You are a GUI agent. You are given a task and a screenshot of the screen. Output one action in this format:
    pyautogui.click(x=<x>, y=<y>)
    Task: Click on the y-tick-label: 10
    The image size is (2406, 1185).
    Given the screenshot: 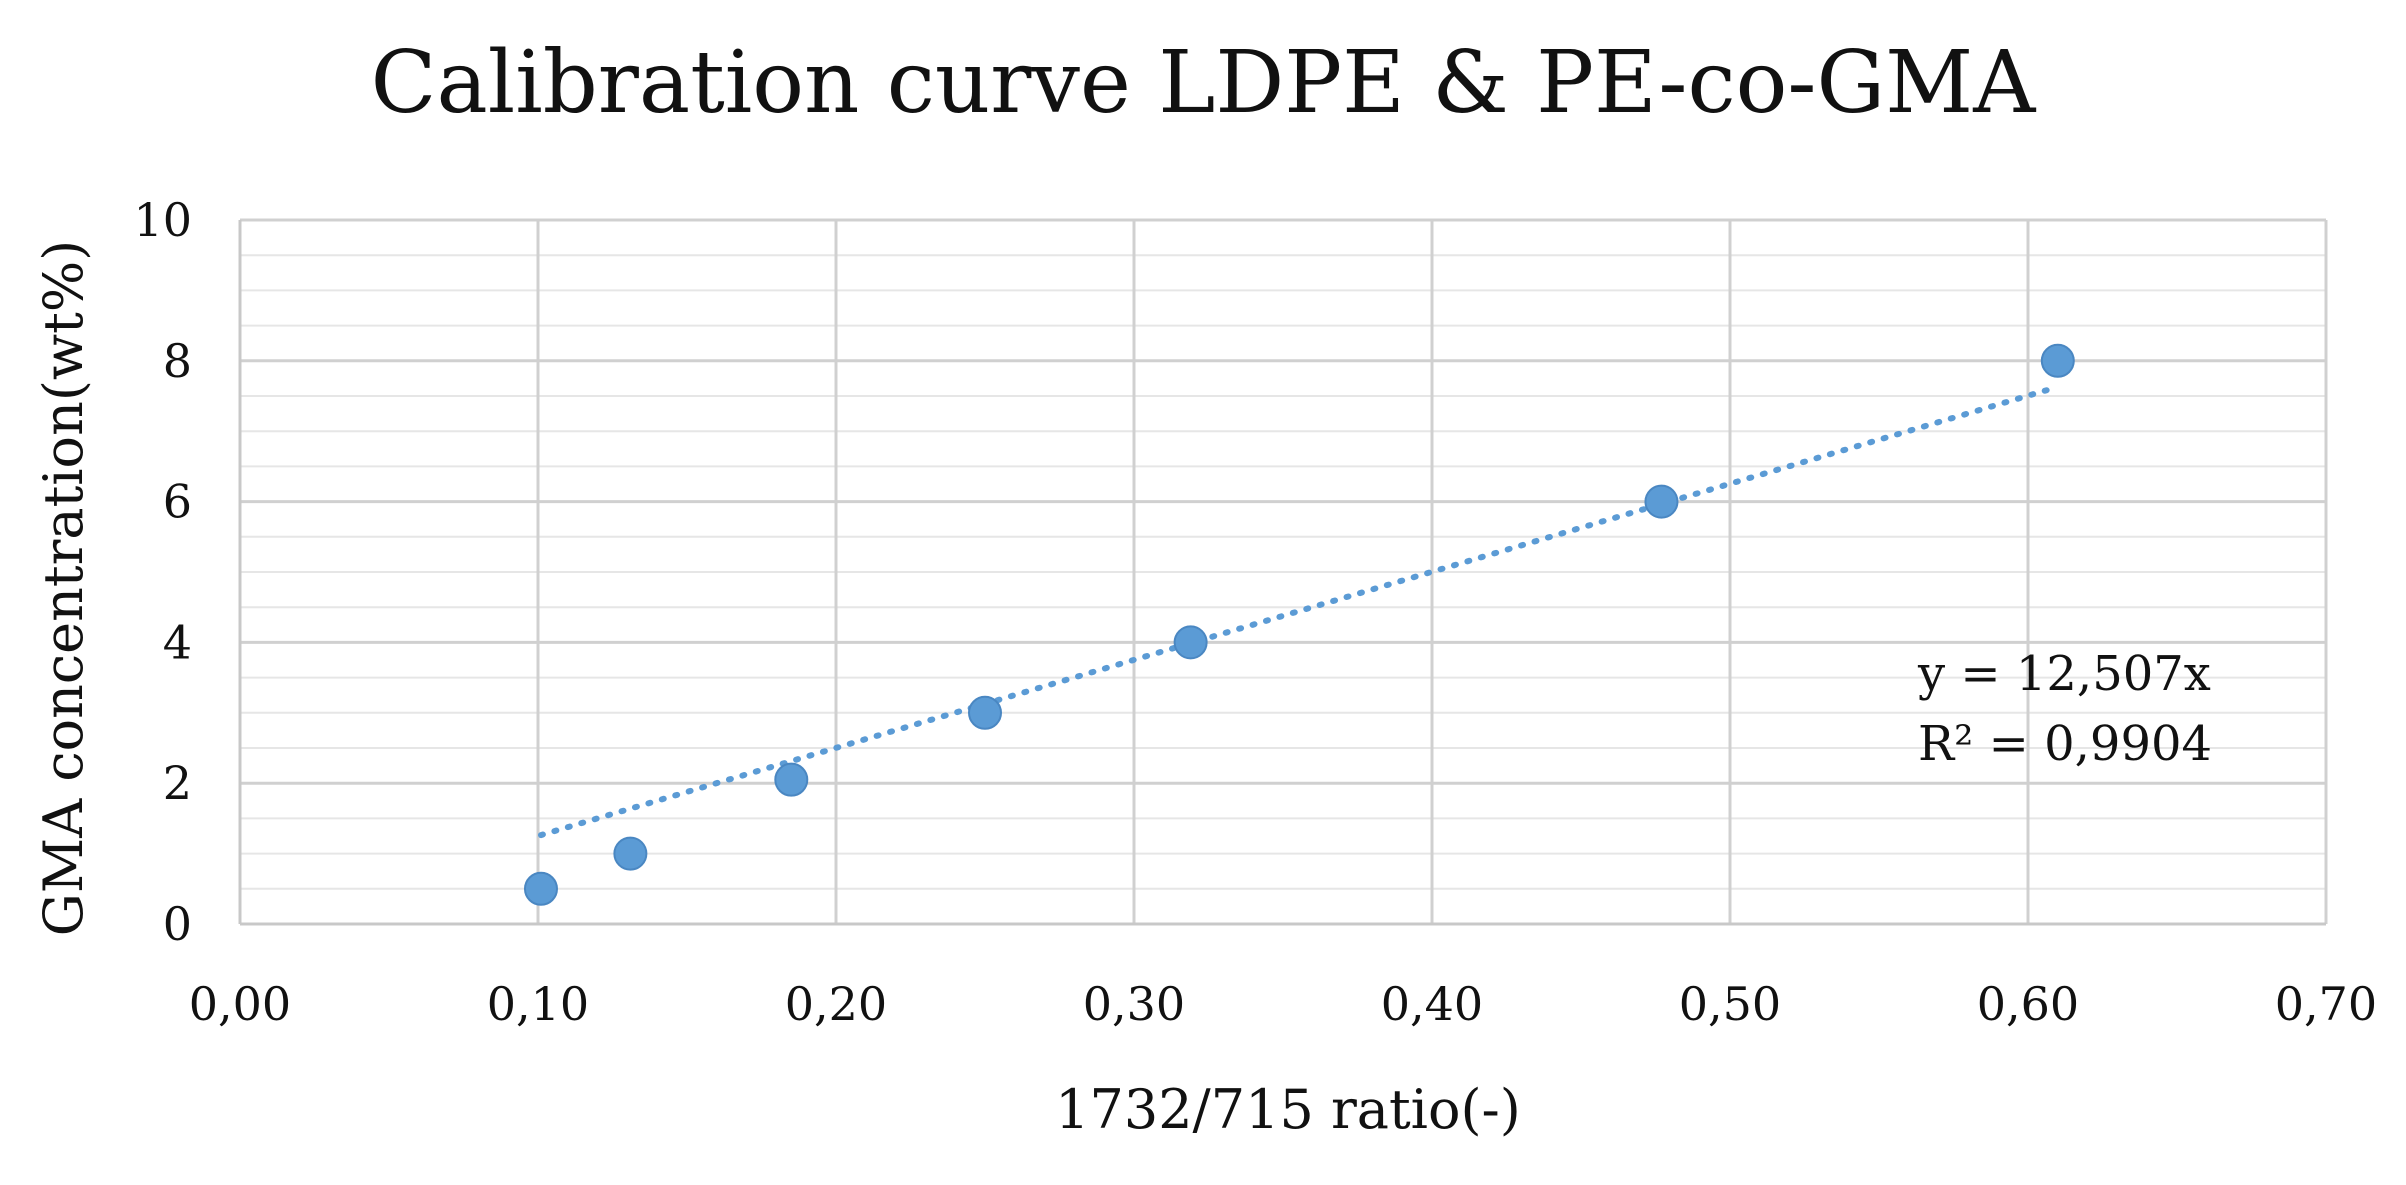 What is the action you would take?
    pyautogui.click(x=162, y=220)
    